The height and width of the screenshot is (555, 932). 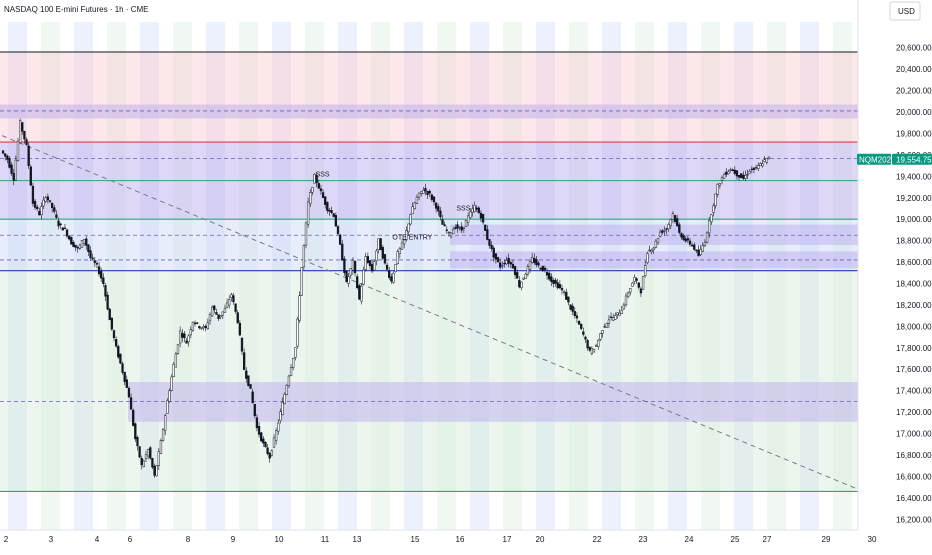 What do you see at coordinates (905, 11) in the screenshot?
I see `currency-box` at bounding box center [905, 11].